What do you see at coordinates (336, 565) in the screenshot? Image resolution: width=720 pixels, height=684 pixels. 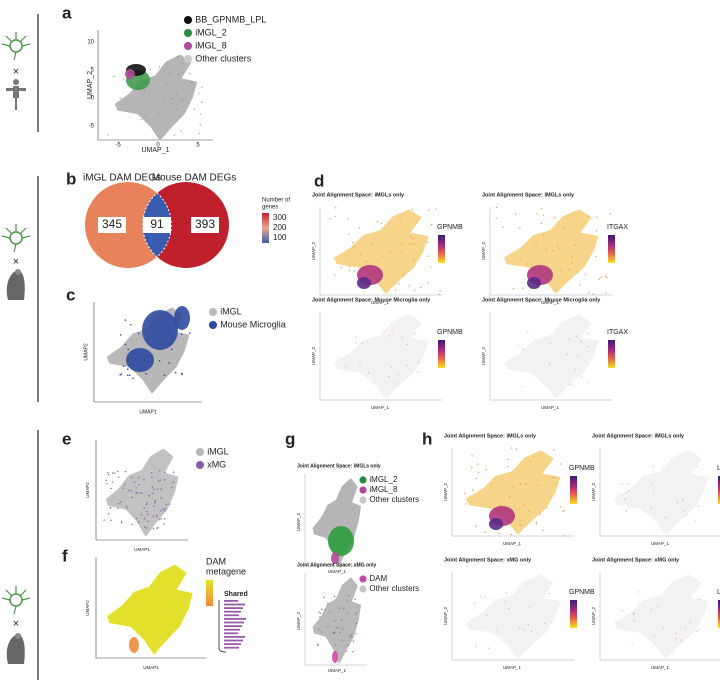 I see `plot-title: Joint Alignment Space: xMG only` at bounding box center [336, 565].